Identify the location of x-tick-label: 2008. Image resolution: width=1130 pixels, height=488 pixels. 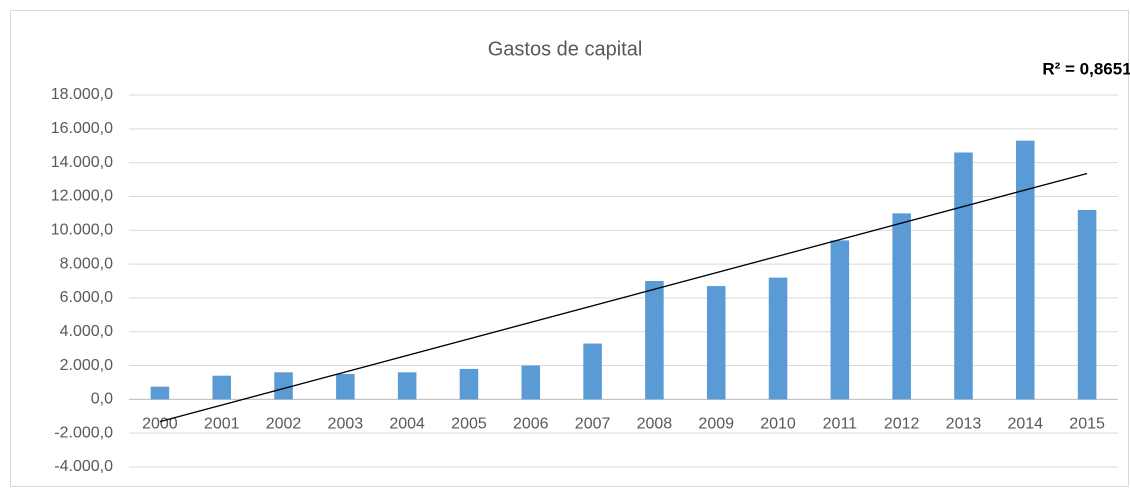
(655, 424).